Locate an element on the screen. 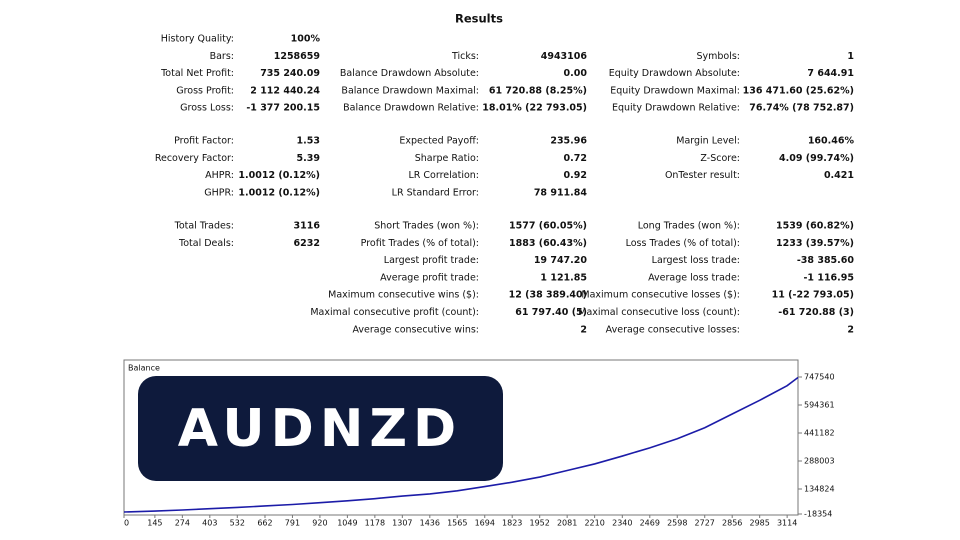 The image size is (960, 540). field-value: 0.421 is located at coordinates (839, 175).